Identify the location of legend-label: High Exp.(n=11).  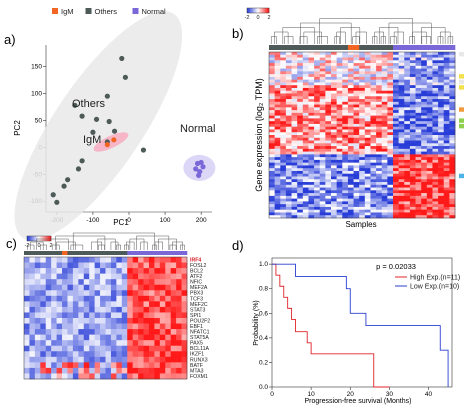
(435, 278).